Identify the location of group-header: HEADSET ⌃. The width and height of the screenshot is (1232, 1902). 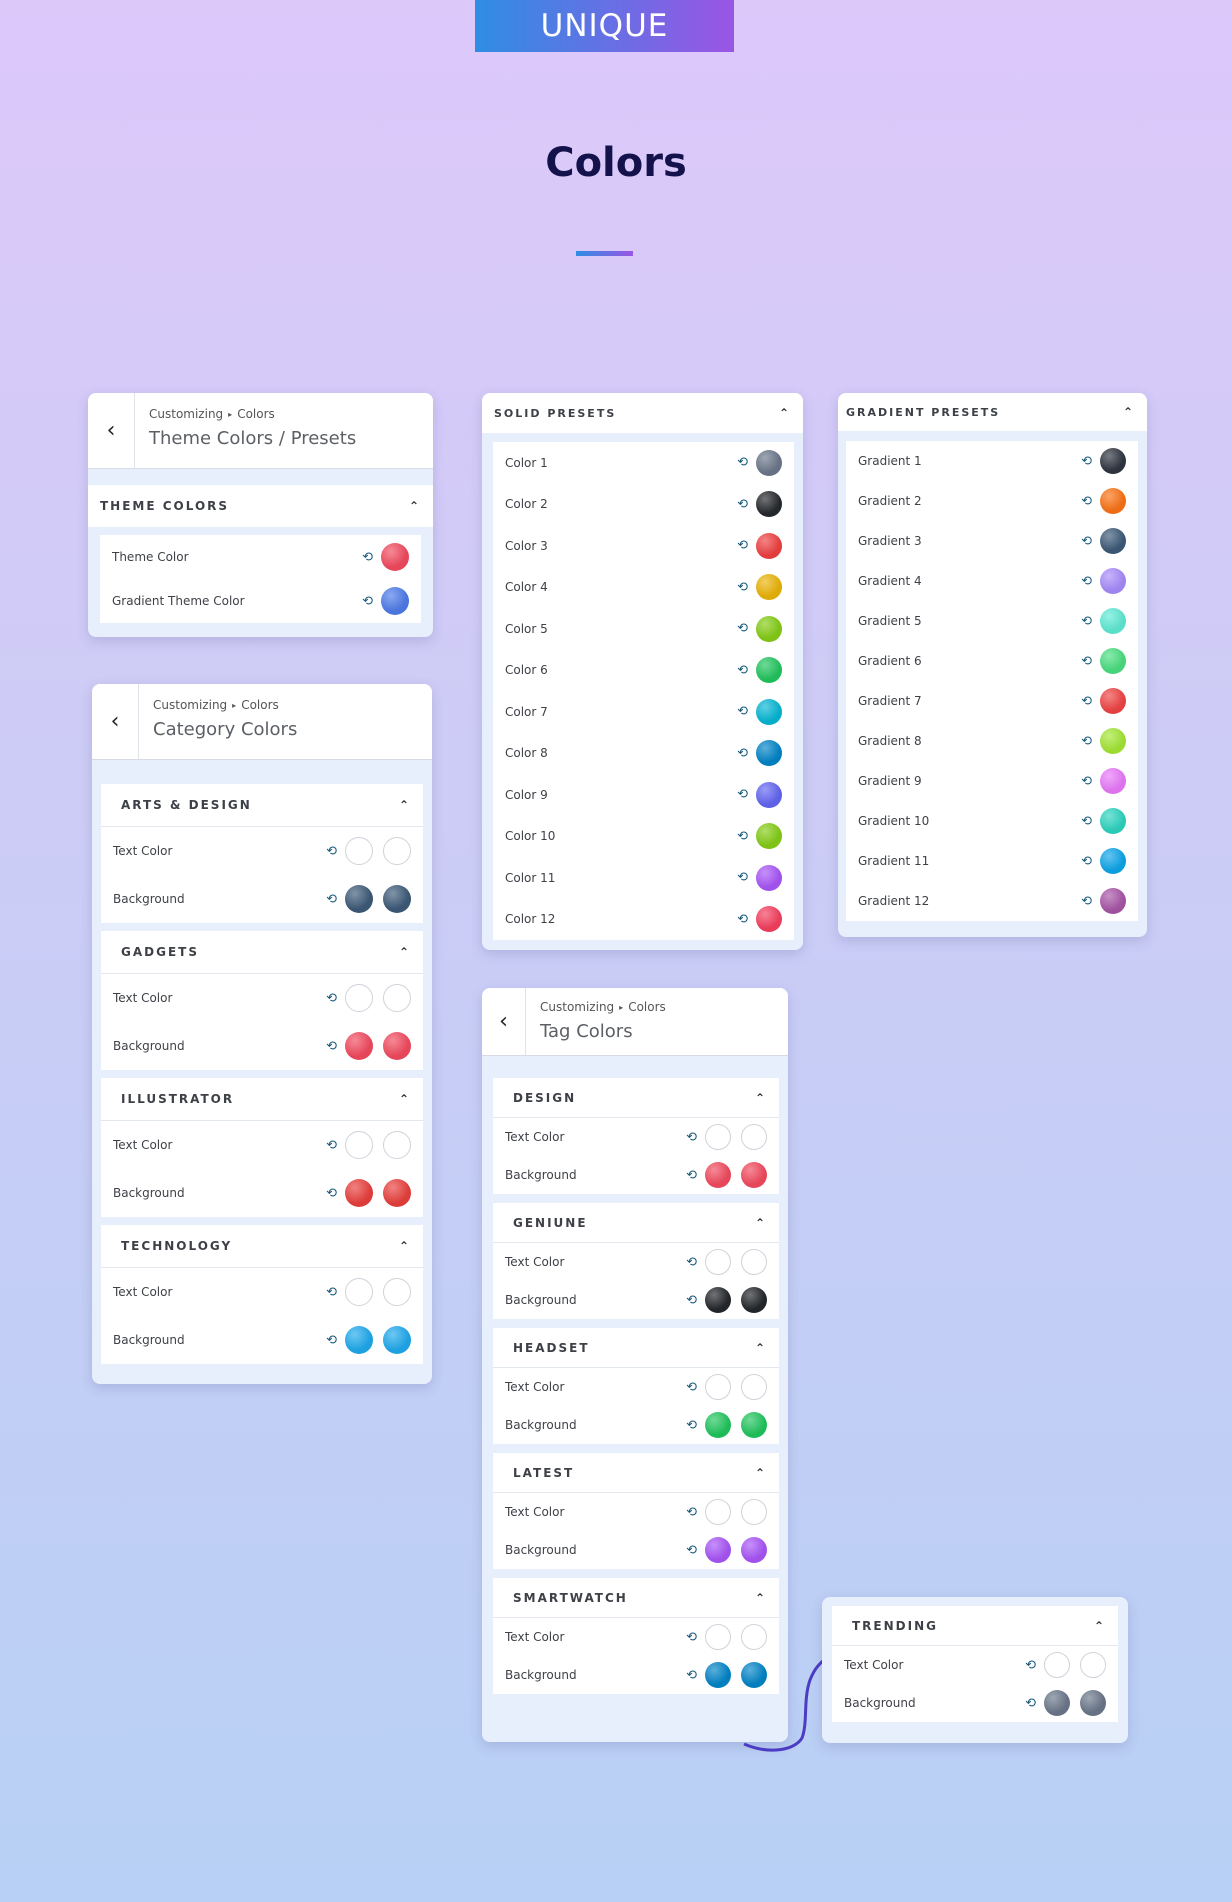
(636, 1348).